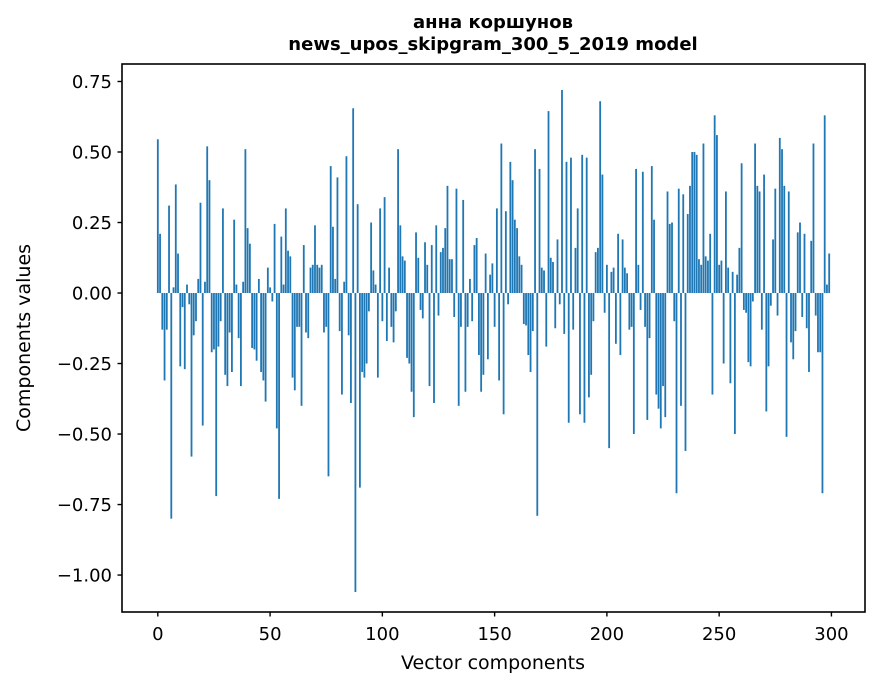 The width and height of the screenshot is (880, 700). I want to click on y-axis-ticks: 0.75 0.50 0.25 0.00 −0.25 −0.50 −0.75 −1.00, so click(89, 329).